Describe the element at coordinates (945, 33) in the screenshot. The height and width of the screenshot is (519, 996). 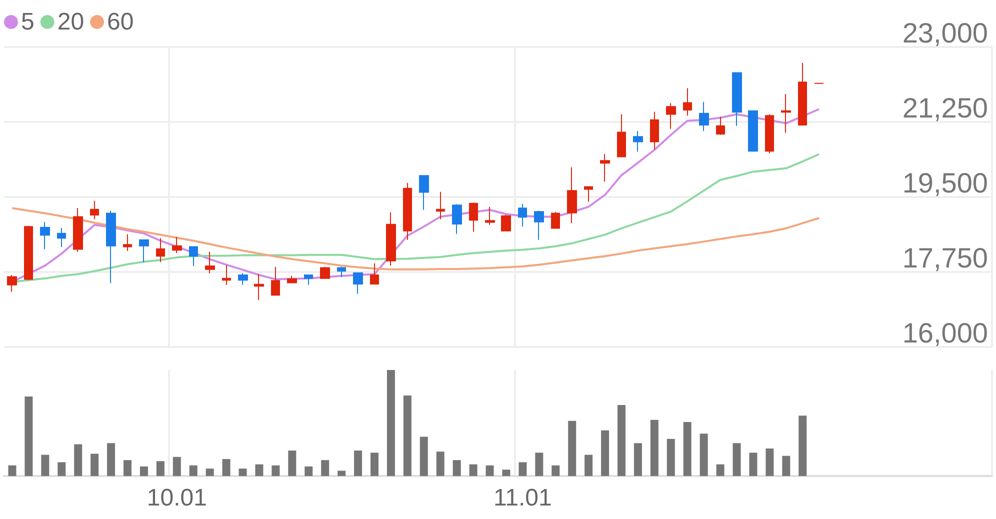
I see `y-tick-label: 23,000` at that location.